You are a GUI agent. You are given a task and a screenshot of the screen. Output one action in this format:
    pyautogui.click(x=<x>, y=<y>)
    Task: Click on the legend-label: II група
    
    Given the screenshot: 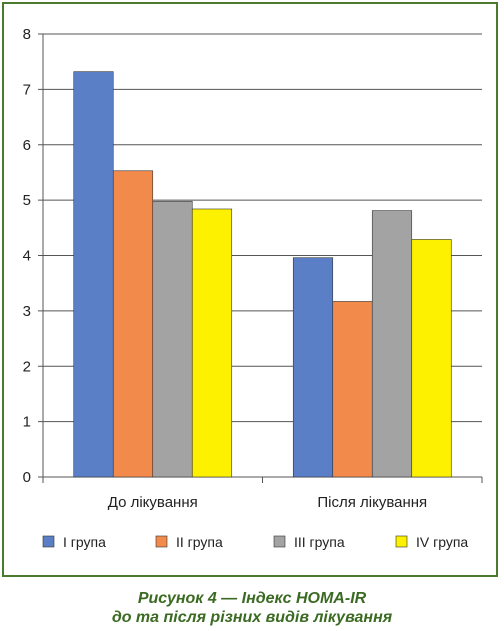 What is the action you would take?
    pyautogui.click(x=199, y=542)
    